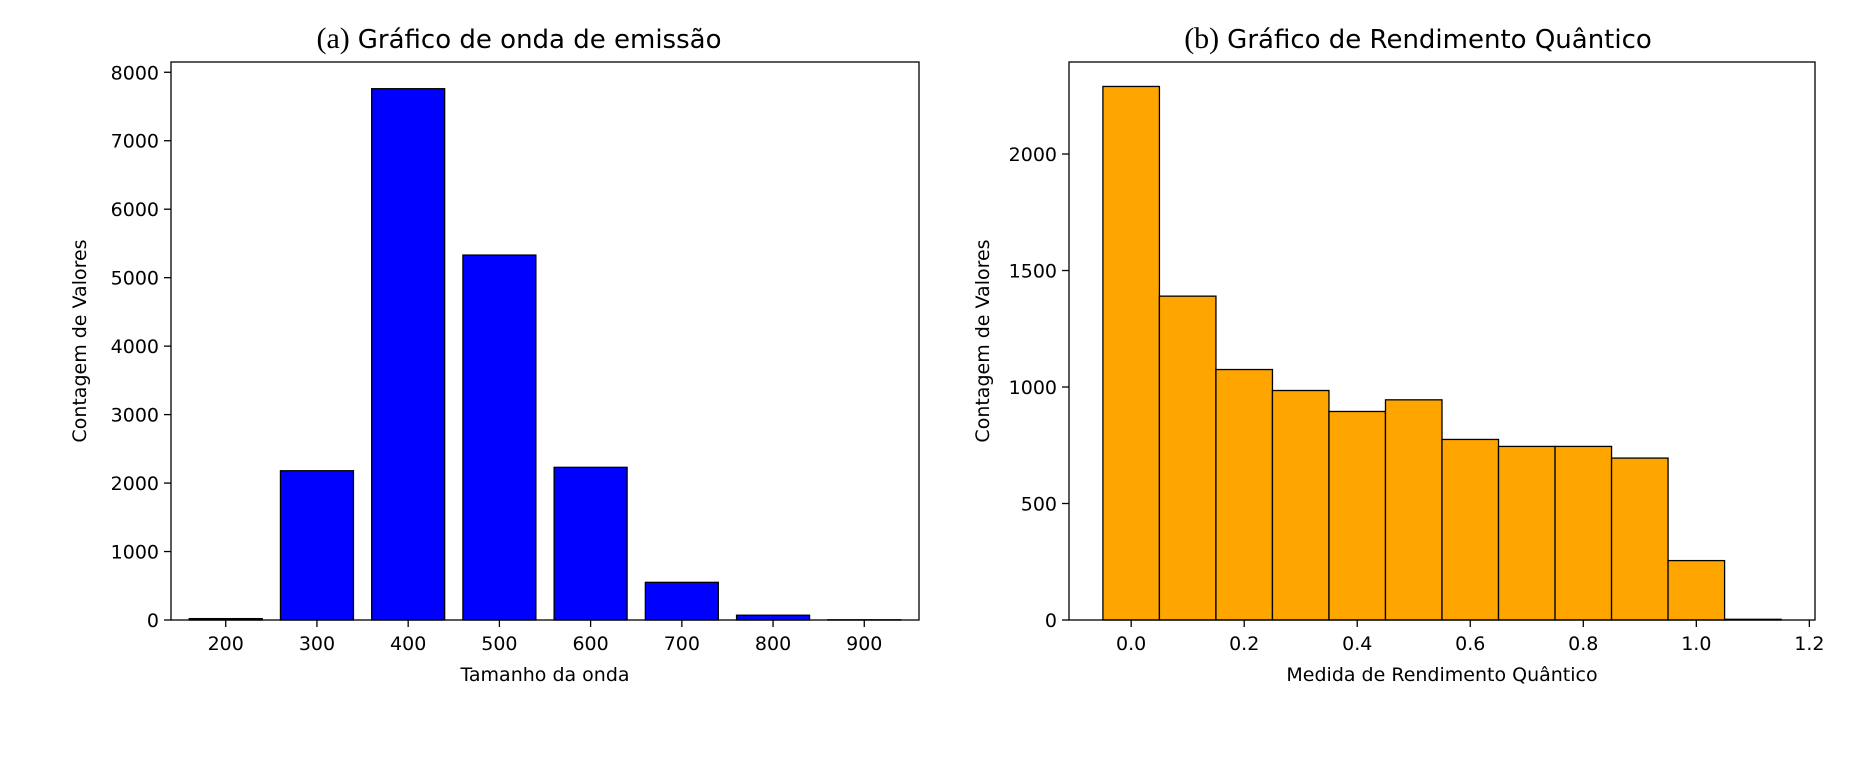  I want to click on y-axis-ticks: 0 500 1000 1500 2000, so click(1039, 388).